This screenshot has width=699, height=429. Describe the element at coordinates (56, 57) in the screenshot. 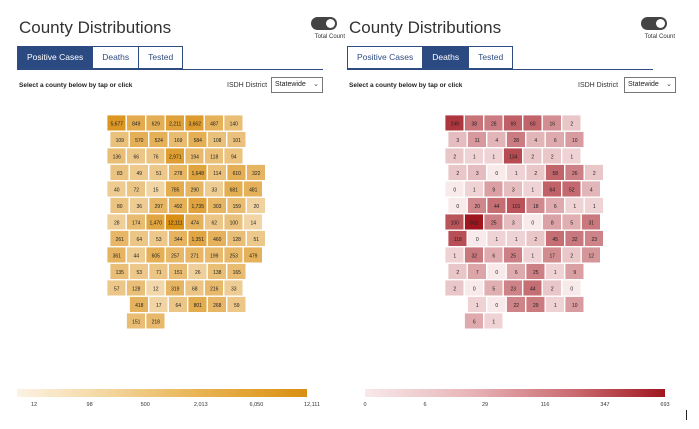

I see `tab-positive-cases: Positive Cases` at that location.